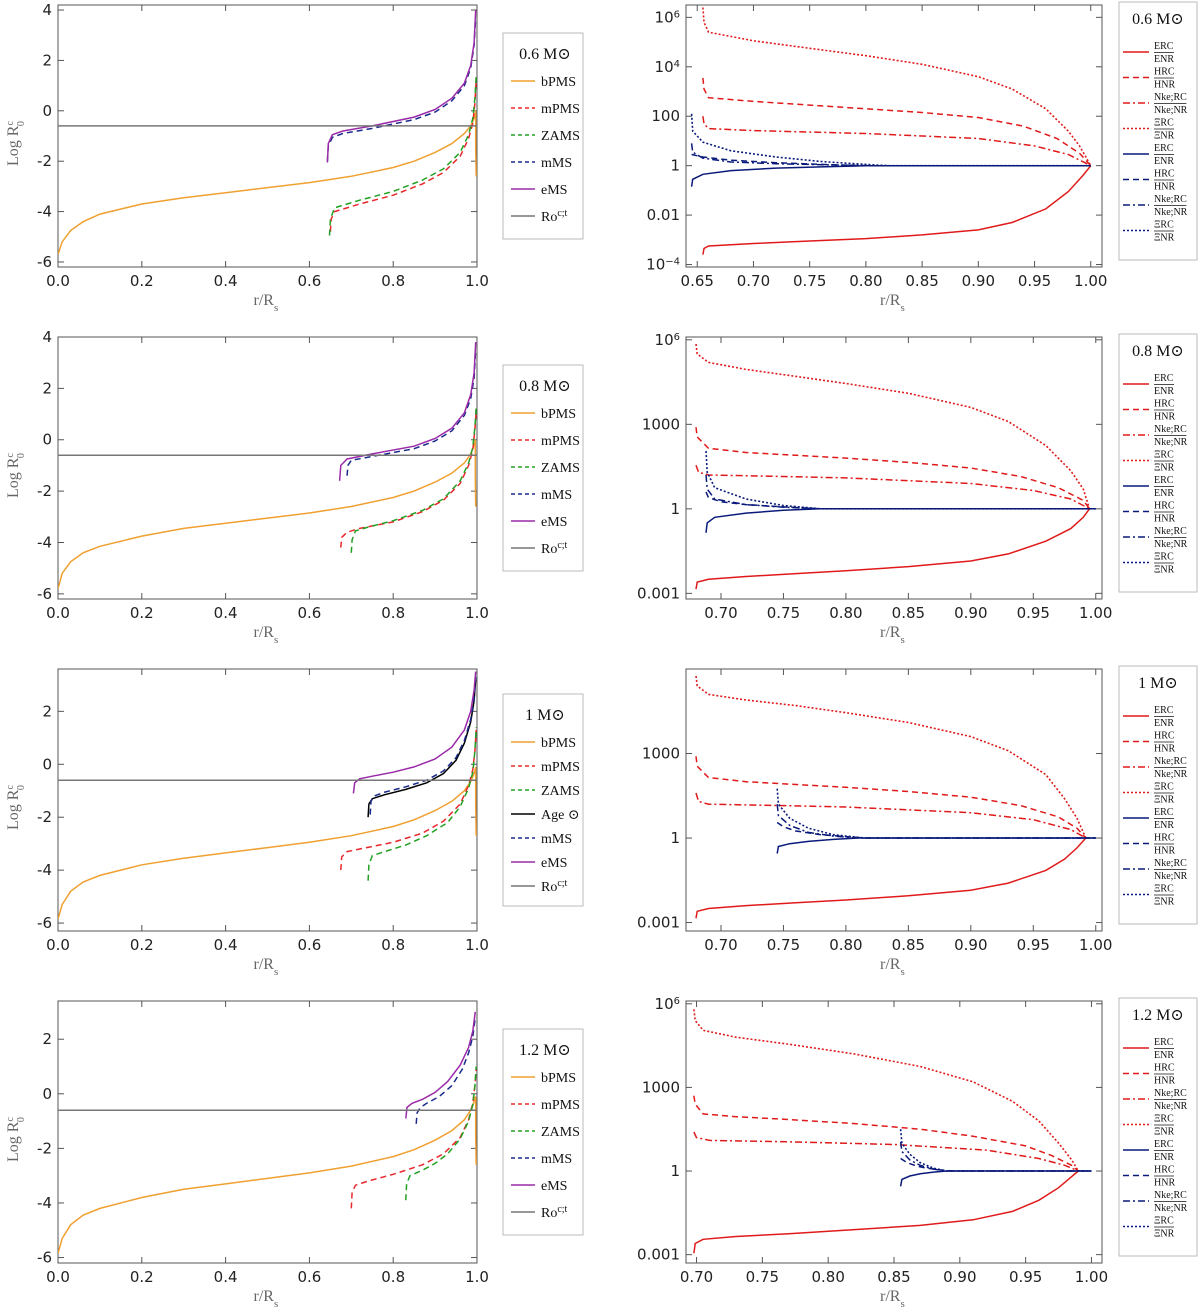  Describe the element at coordinates (658, 923) in the screenshot. I see `y-tick-label: 0.001` at that location.